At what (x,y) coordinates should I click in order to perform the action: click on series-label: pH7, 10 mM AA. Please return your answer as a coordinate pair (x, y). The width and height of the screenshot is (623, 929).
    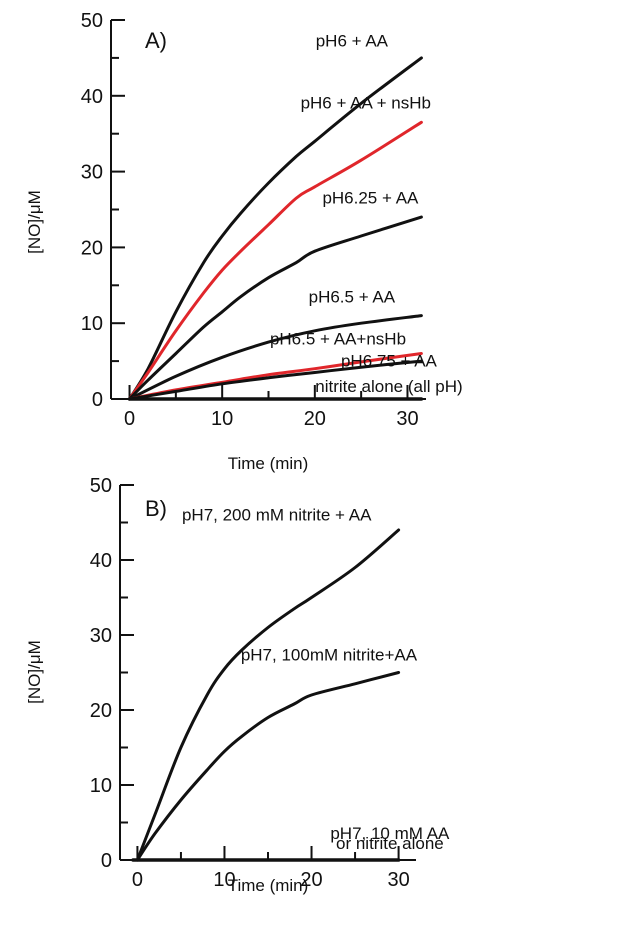
    Looking at the image, I should click on (390, 833).